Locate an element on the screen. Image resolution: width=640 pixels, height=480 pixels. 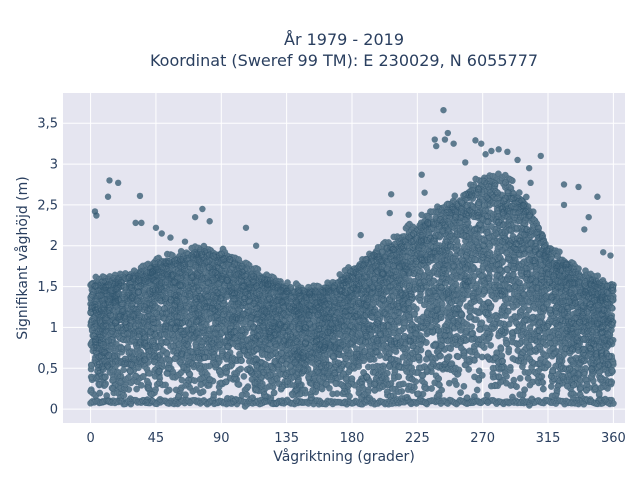
x-axis-title: Vågriktning (grader) is located at coordinates (344, 456).